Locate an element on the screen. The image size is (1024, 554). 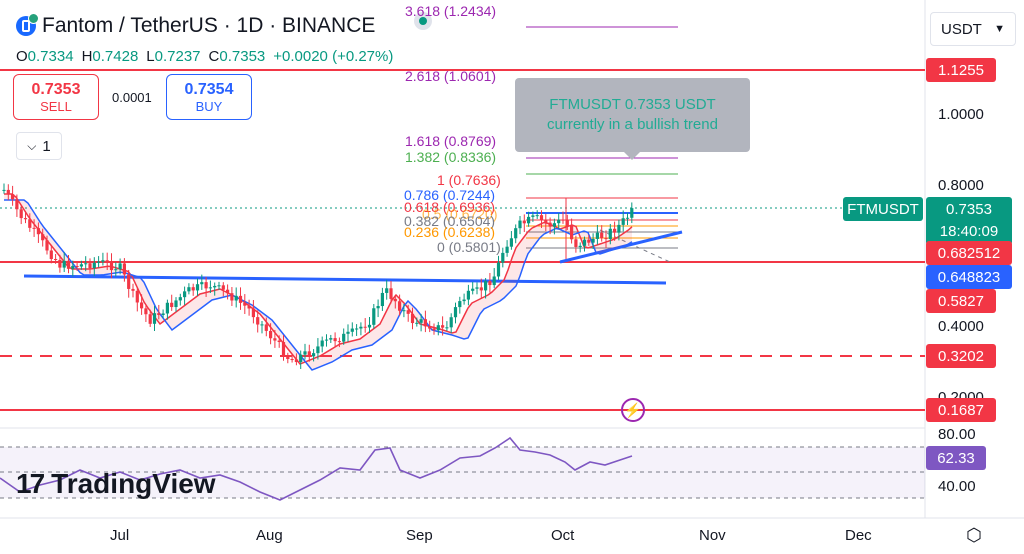
time-axis-label: Oct is located at coordinates (563, 535).